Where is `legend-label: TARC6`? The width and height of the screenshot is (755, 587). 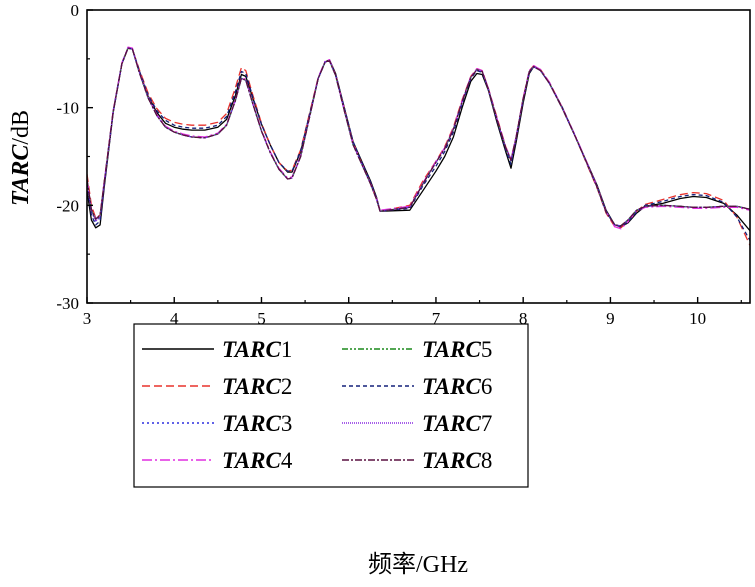 legend-label: TARC6 is located at coordinates (457, 386).